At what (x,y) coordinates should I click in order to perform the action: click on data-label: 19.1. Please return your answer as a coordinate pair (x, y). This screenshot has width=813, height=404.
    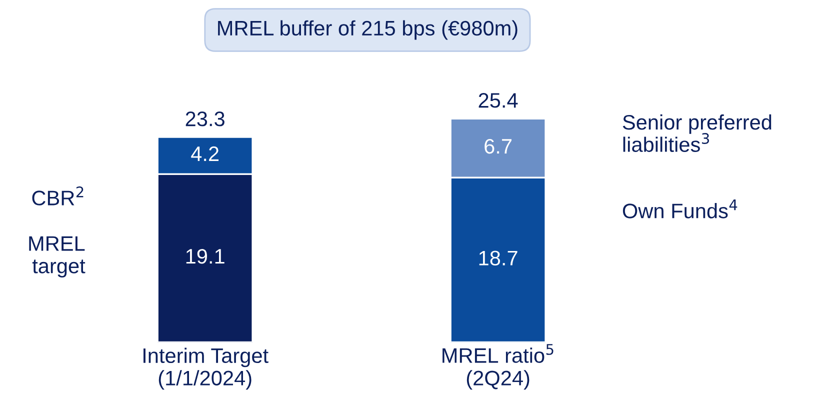
    Looking at the image, I should click on (205, 256).